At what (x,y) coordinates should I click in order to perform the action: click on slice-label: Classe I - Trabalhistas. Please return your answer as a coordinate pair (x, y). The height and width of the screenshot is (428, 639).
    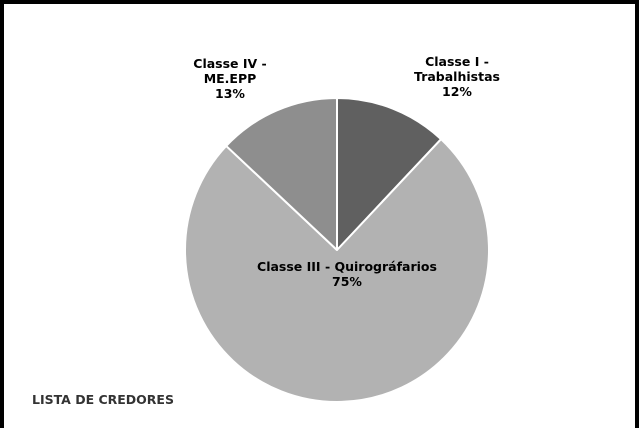
    Looking at the image, I should click on (457, 69).